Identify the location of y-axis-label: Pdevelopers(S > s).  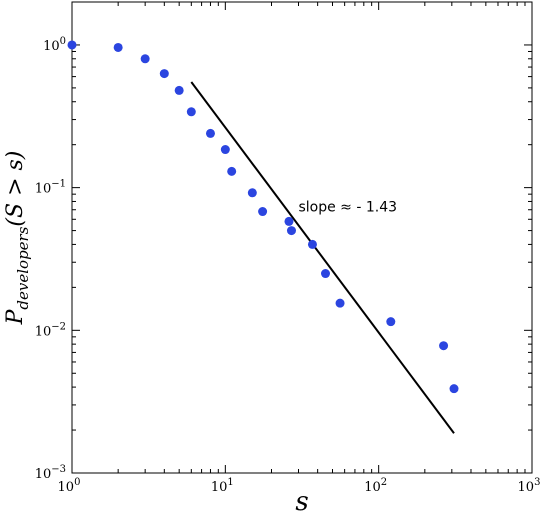
(17, 238).